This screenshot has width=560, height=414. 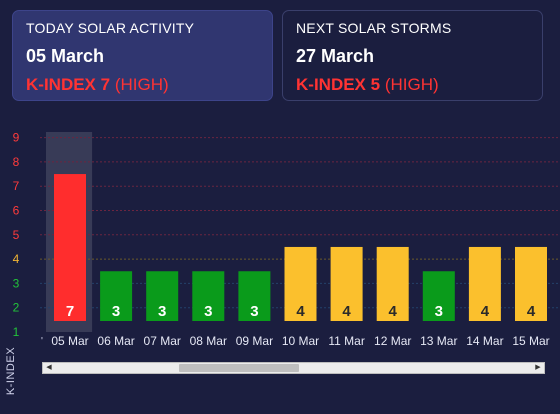 I want to click on y-tick-label: 6, so click(x=16, y=211).